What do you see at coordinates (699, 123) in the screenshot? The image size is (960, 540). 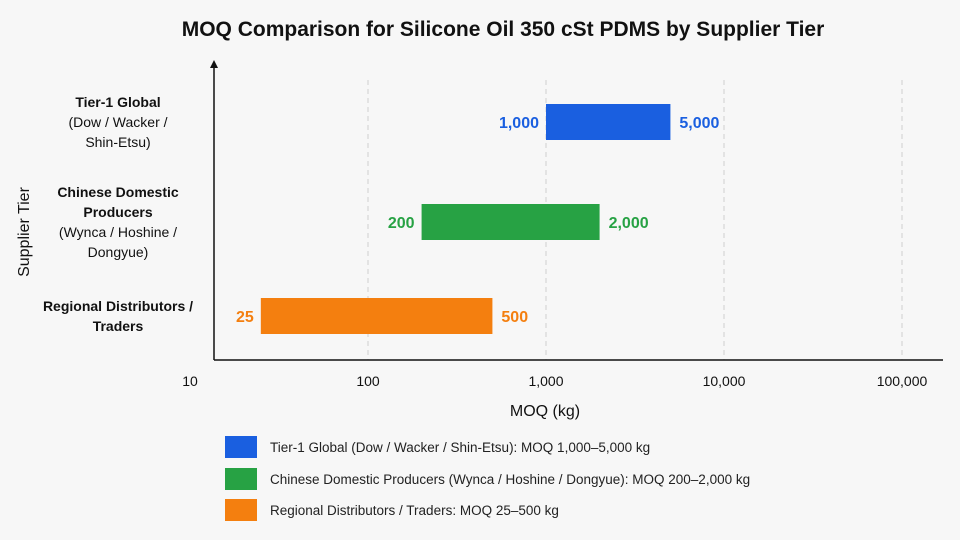 I see `bar-max-label-0: 5,000` at bounding box center [699, 123].